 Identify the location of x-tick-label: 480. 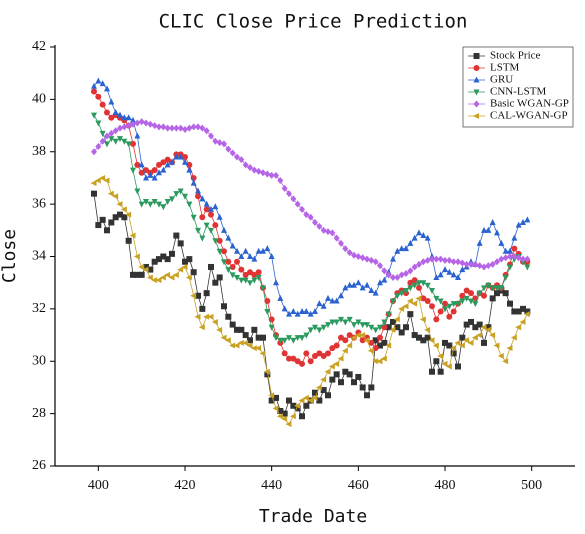
(445, 485).